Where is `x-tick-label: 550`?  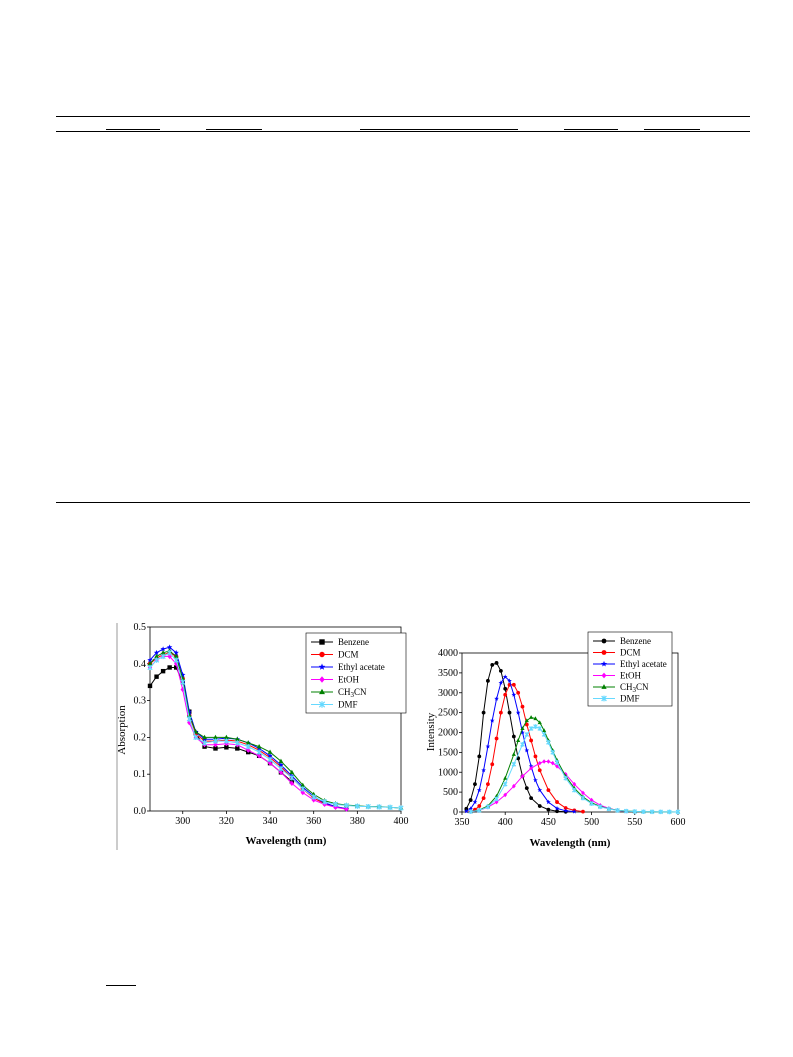 x-tick-label: 550 is located at coordinates (634, 822).